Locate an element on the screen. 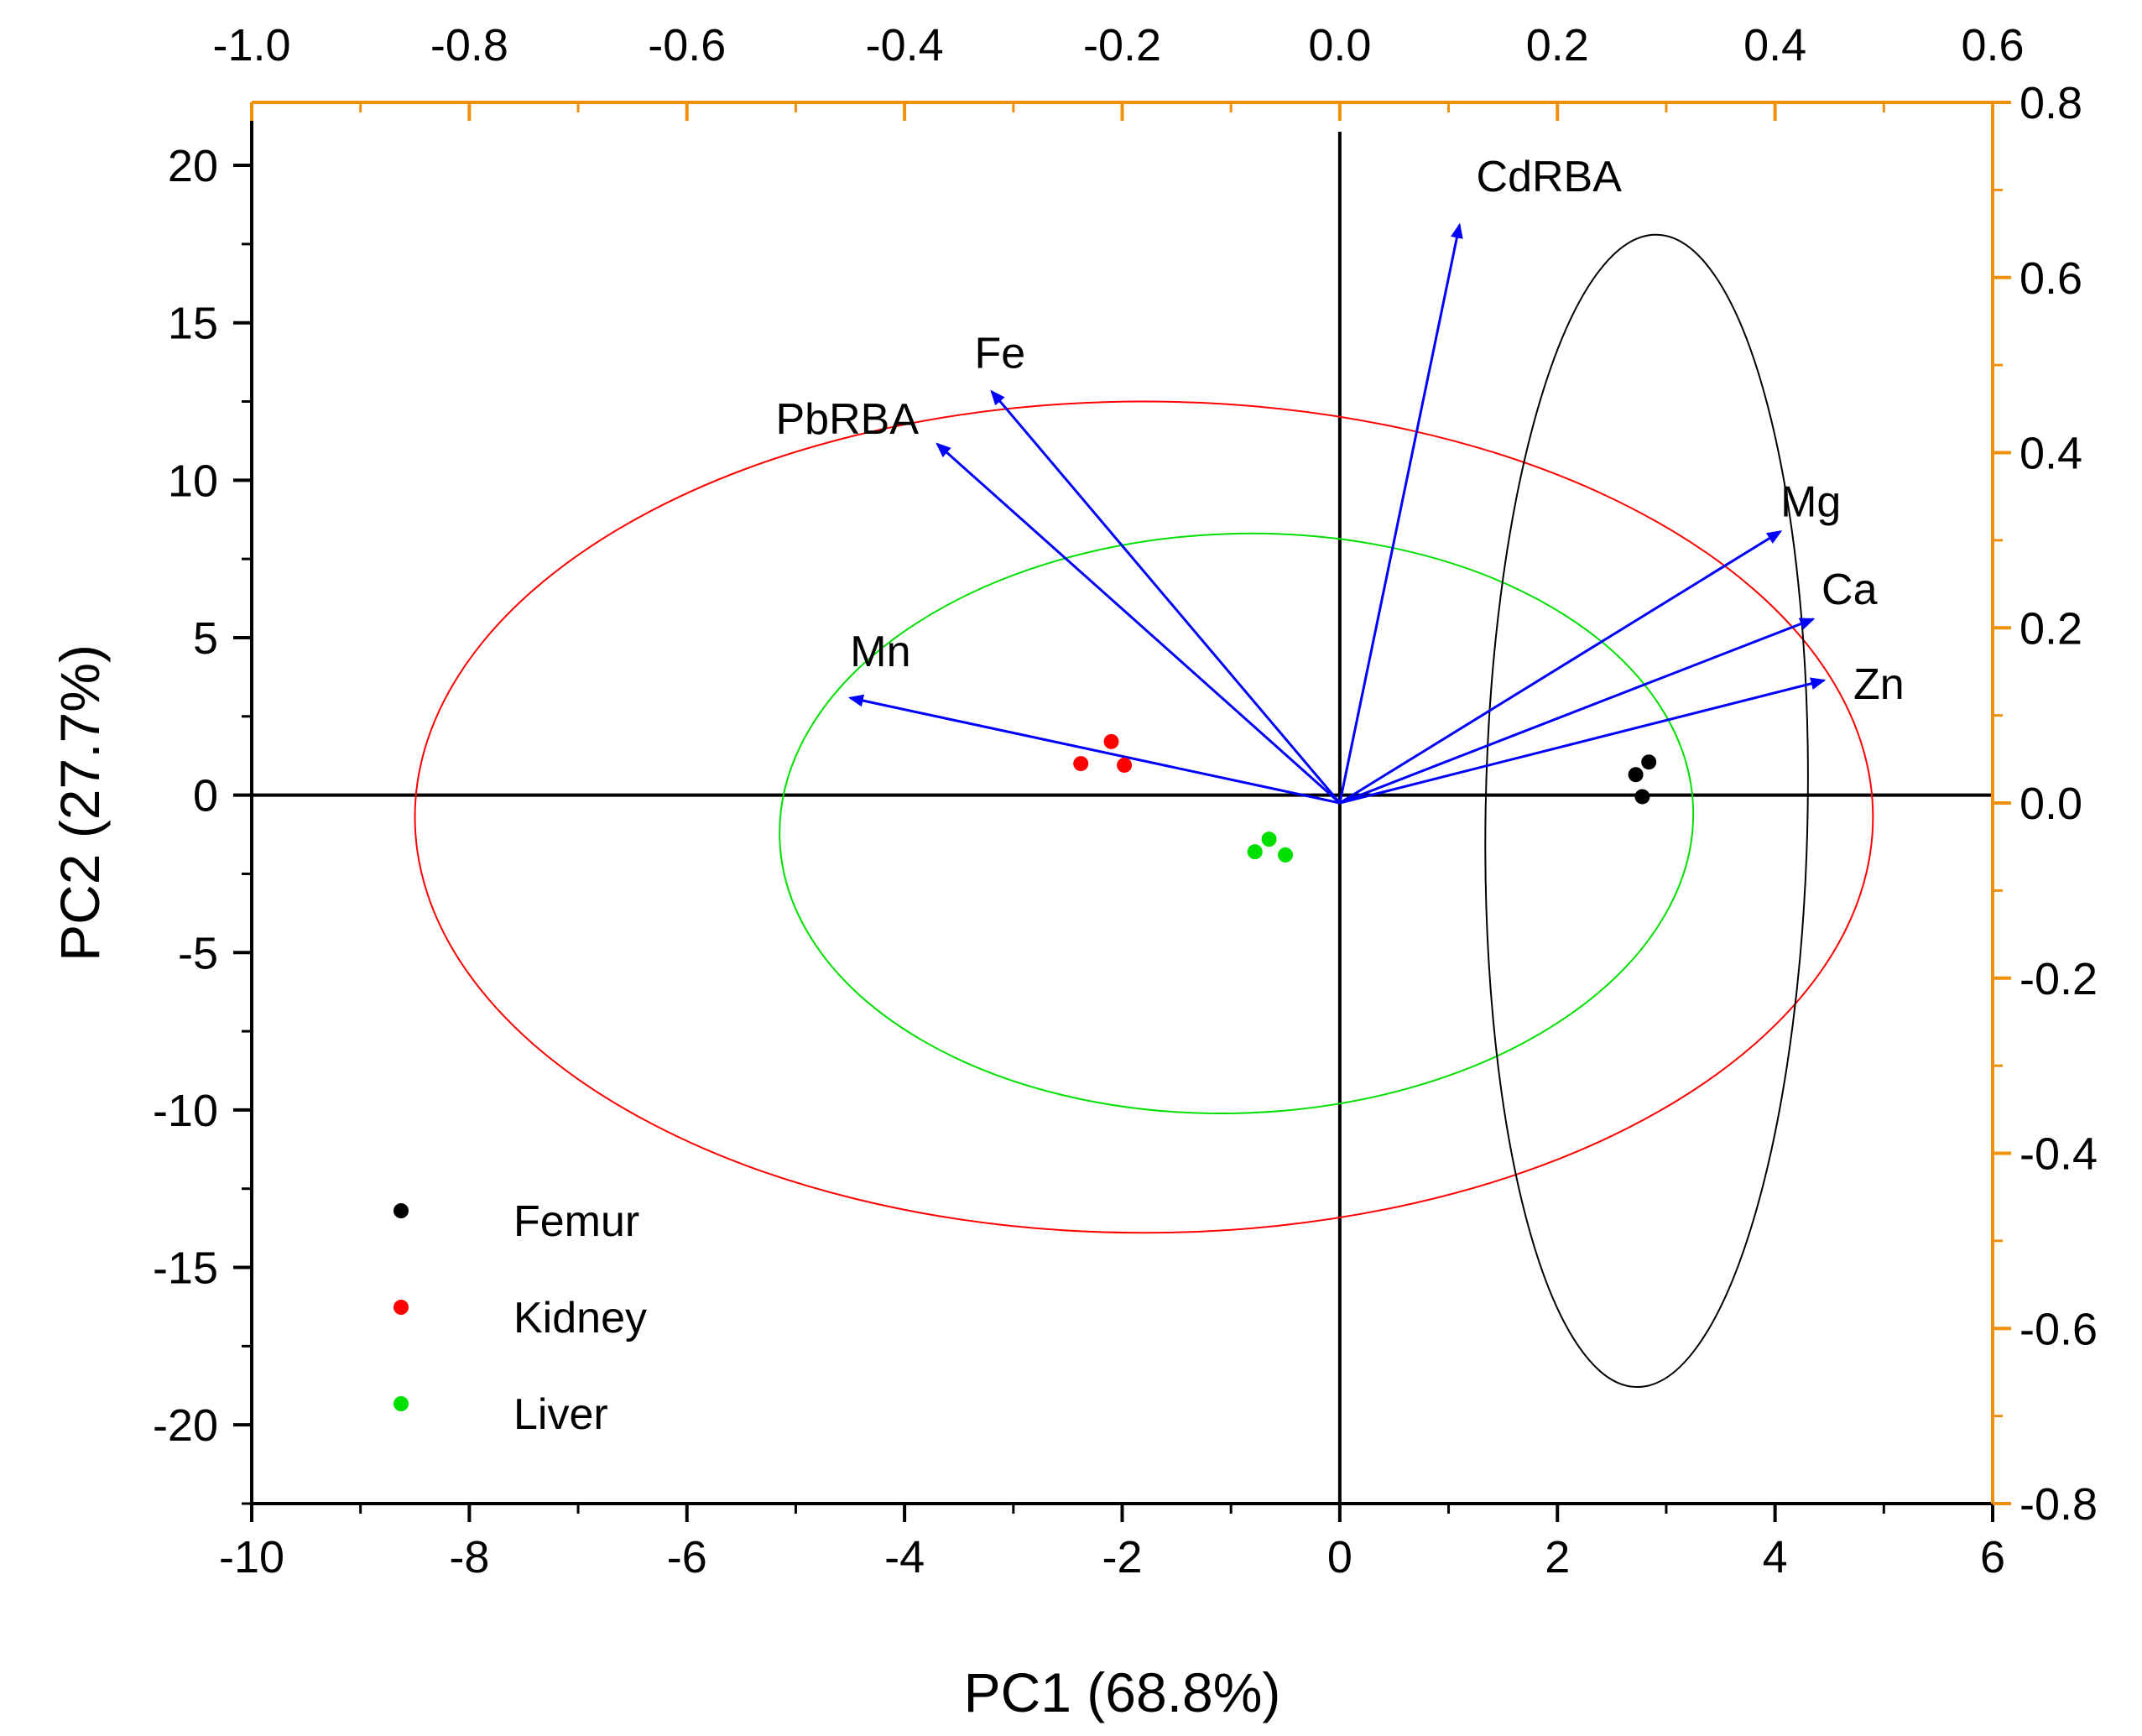  right-tick-label: 0.8 is located at coordinates (2051, 103).